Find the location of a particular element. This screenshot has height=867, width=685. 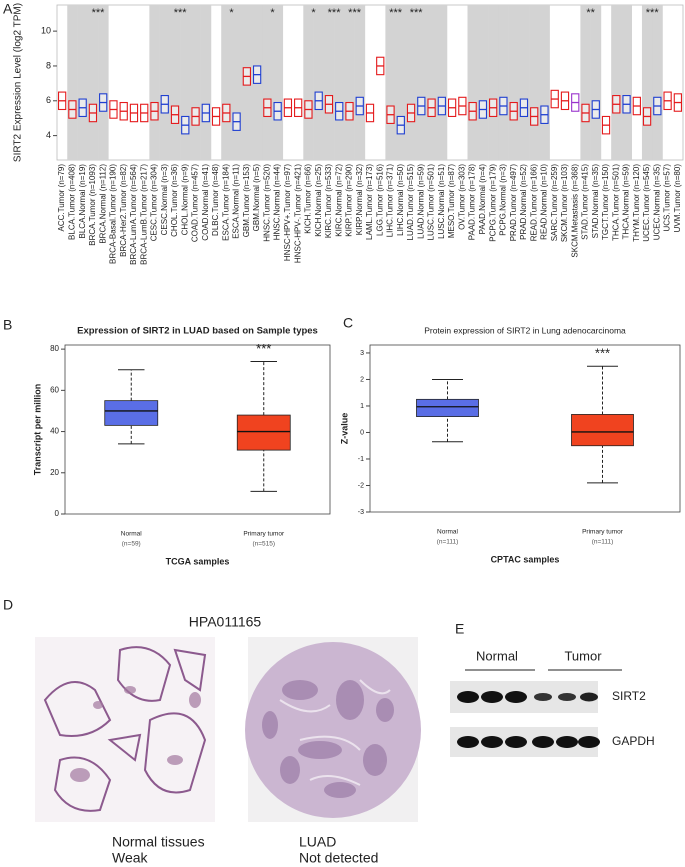

x-tick-label: ESCA.Tumor (n=184) is located at coordinates (225, 202).